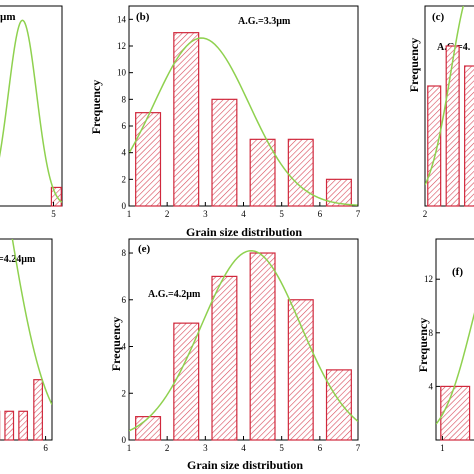 The image size is (474, 474). What do you see at coordinates (423, 345) in the screenshot?
I see `panel-f-ylabel: Frequency` at bounding box center [423, 345].